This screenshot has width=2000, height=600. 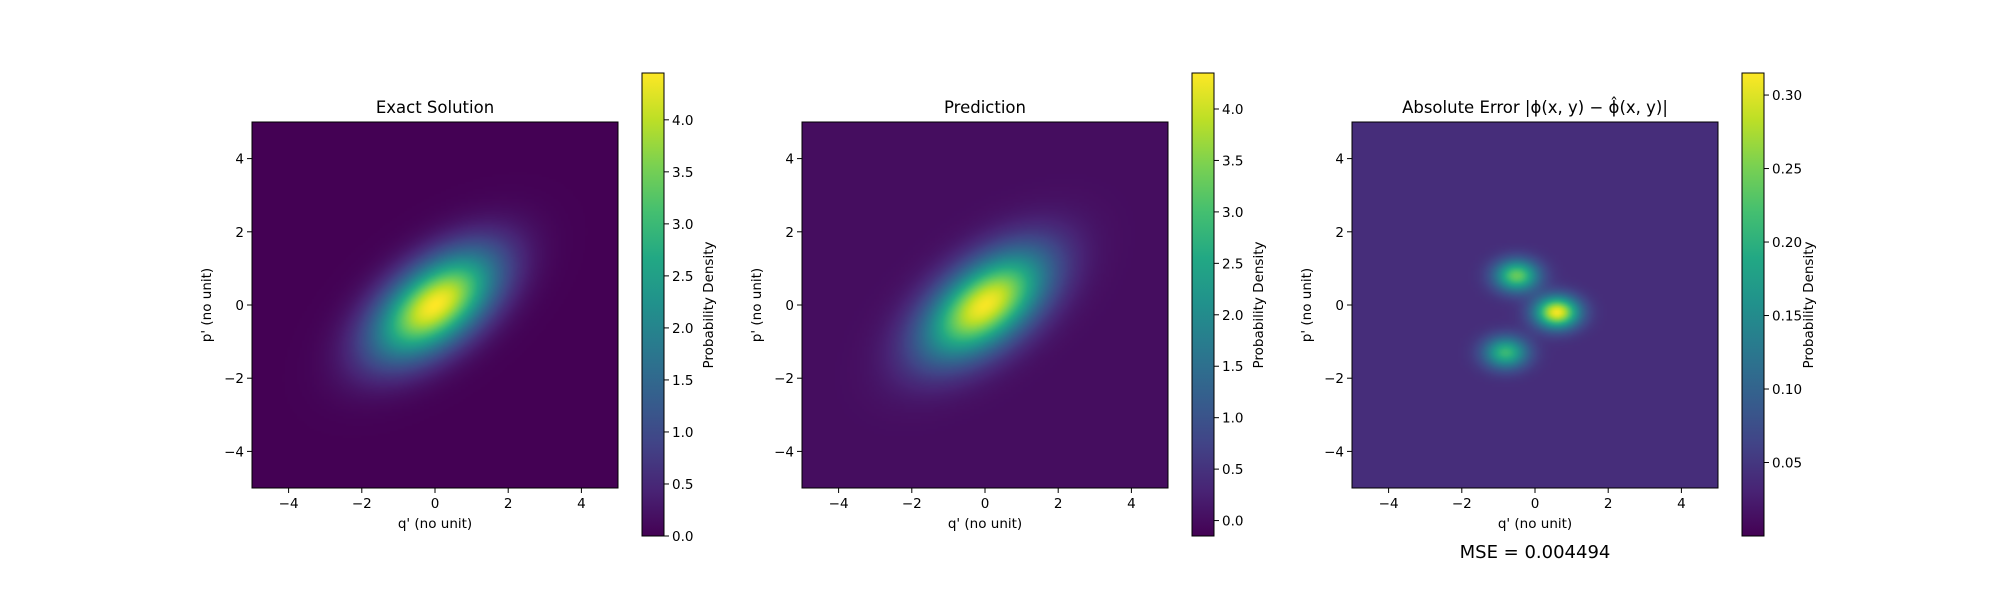 What do you see at coordinates (435, 107) in the screenshot?
I see `panel-title: Exact Solution` at bounding box center [435, 107].